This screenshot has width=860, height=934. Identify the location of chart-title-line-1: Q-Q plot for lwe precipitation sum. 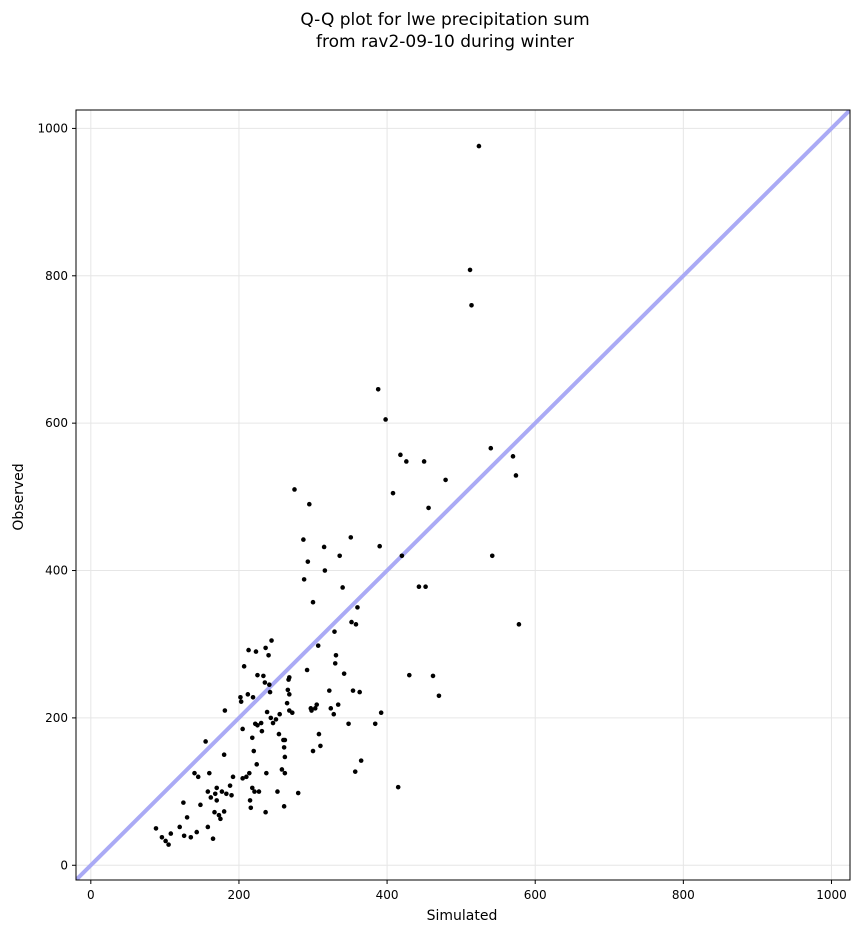
(444, 20).